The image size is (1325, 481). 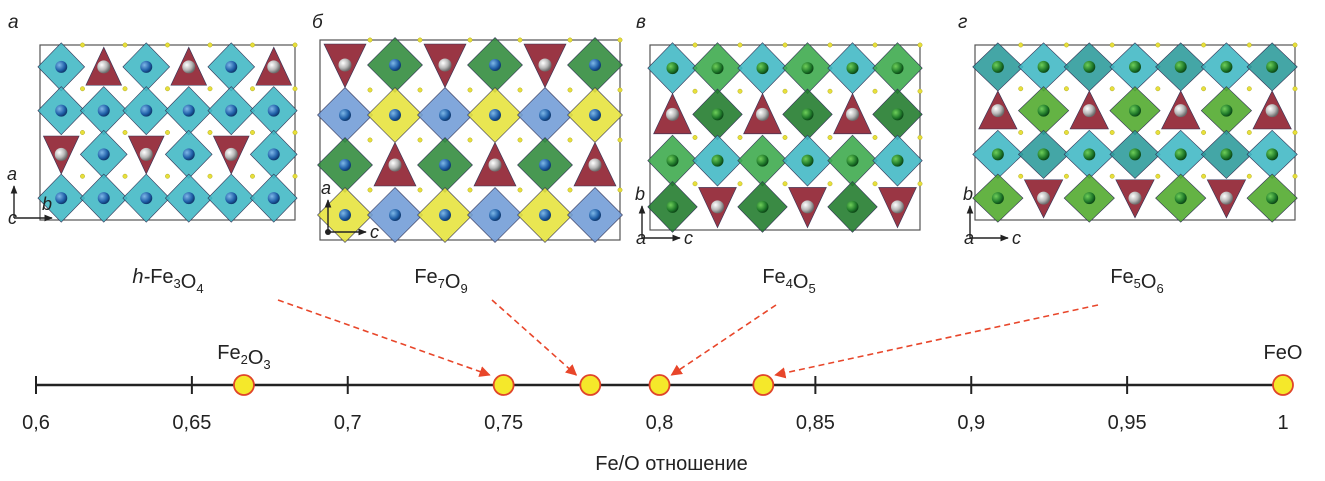 I want to click on panel-letter: а, so click(x=13, y=22).